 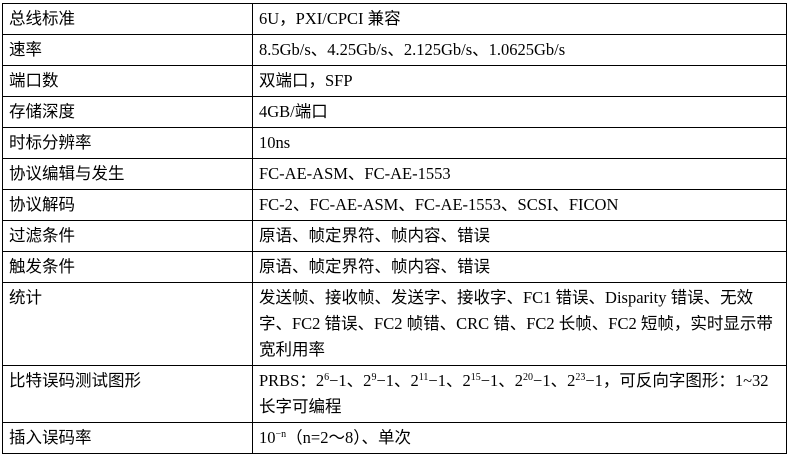 I want to click on row-label: 触发条件, so click(x=127, y=267).